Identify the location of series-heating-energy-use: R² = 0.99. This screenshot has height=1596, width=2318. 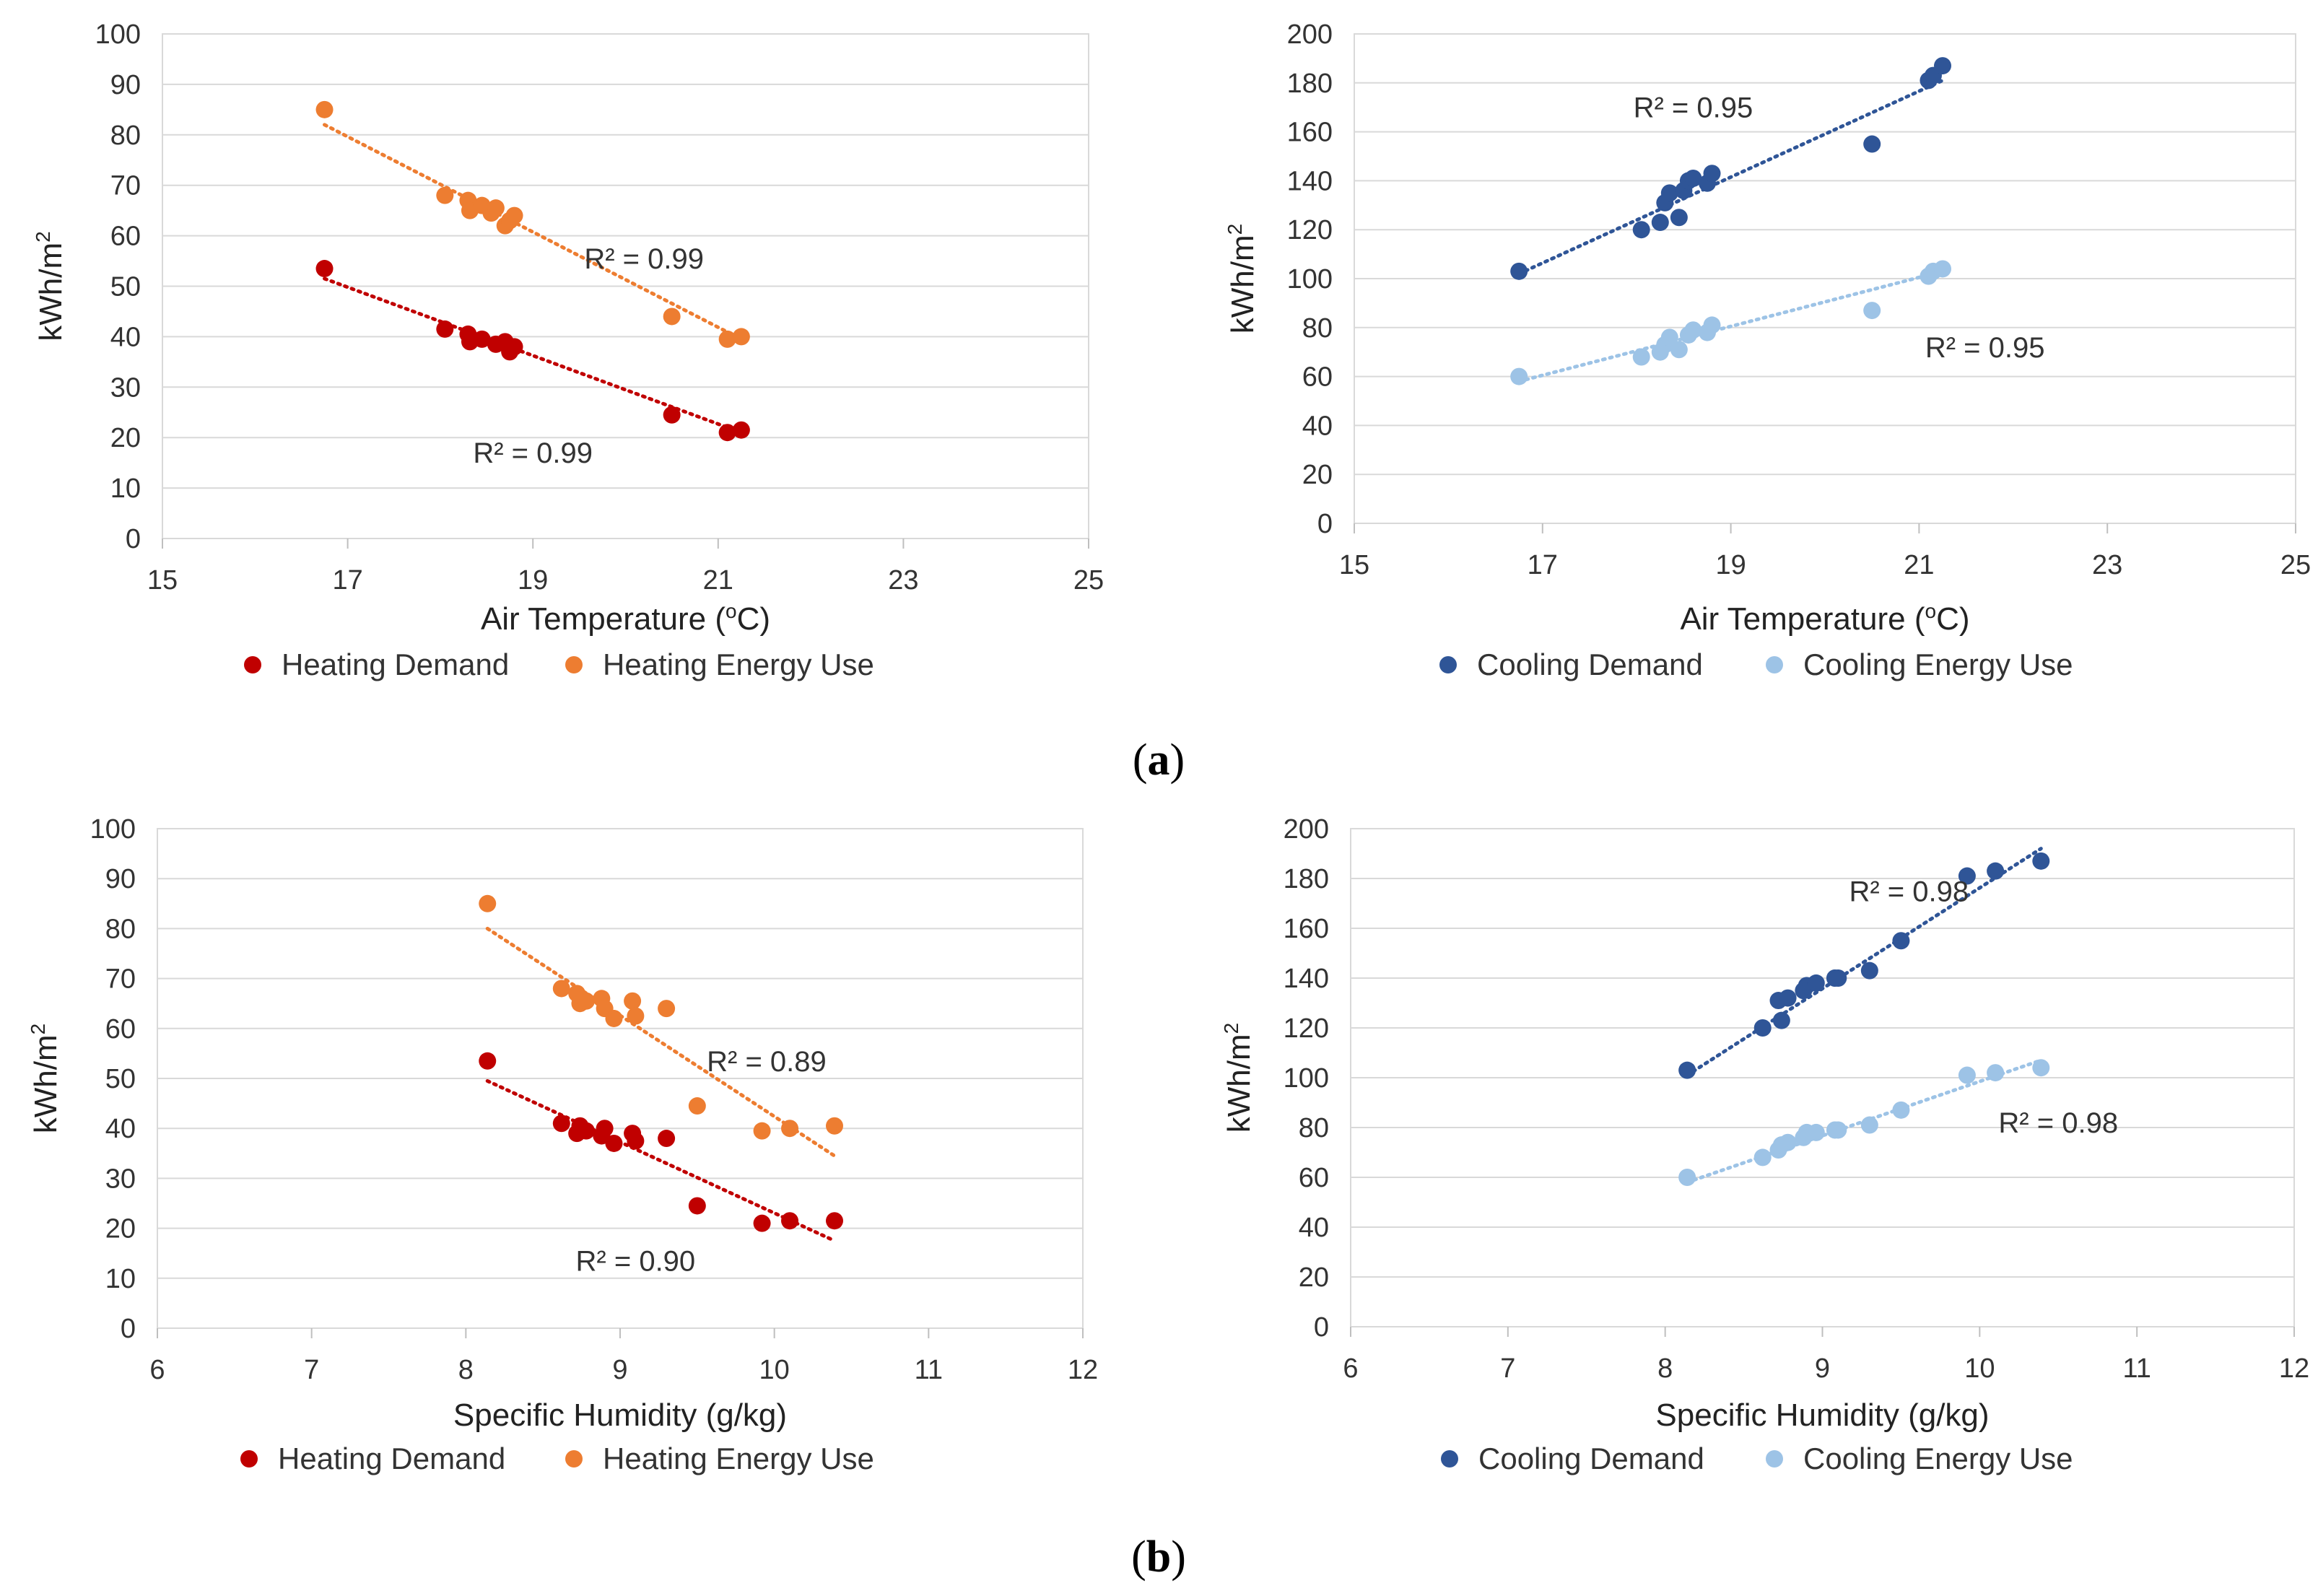
(532, 224).